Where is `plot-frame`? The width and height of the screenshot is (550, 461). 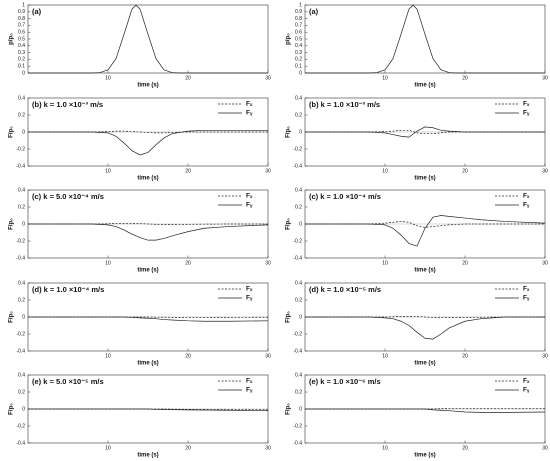 plot-frame is located at coordinates (425, 39).